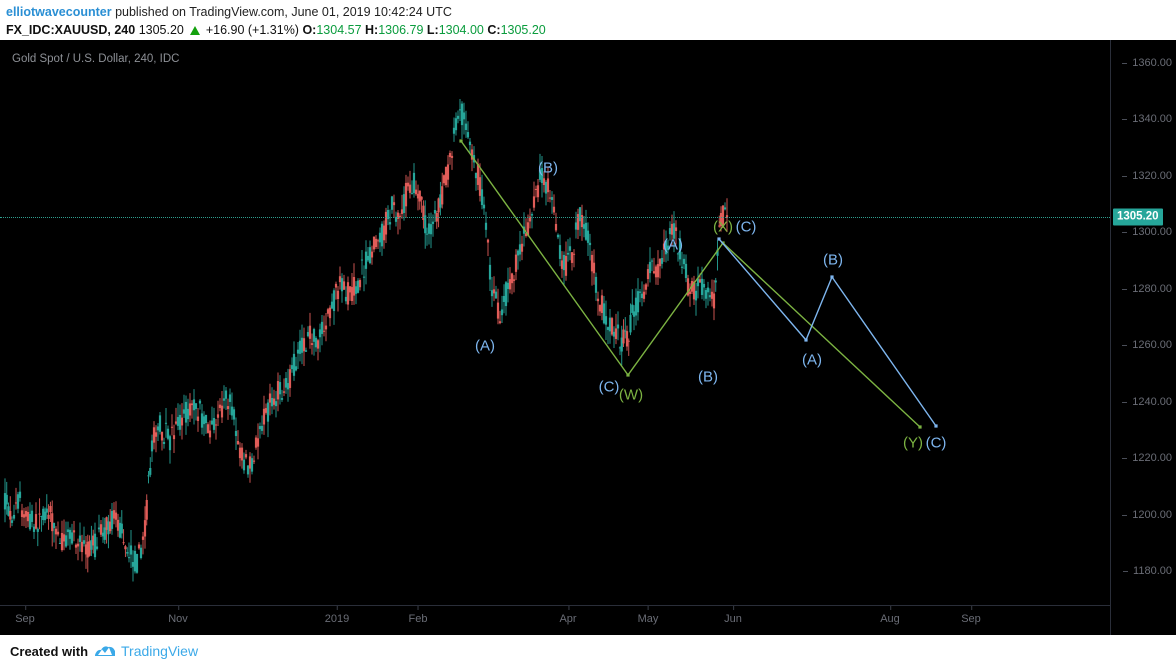  What do you see at coordinates (96, 59) in the screenshot?
I see `chart-legend: Gold Spot / U.S. Dollar, 240, IDC` at bounding box center [96, 59].